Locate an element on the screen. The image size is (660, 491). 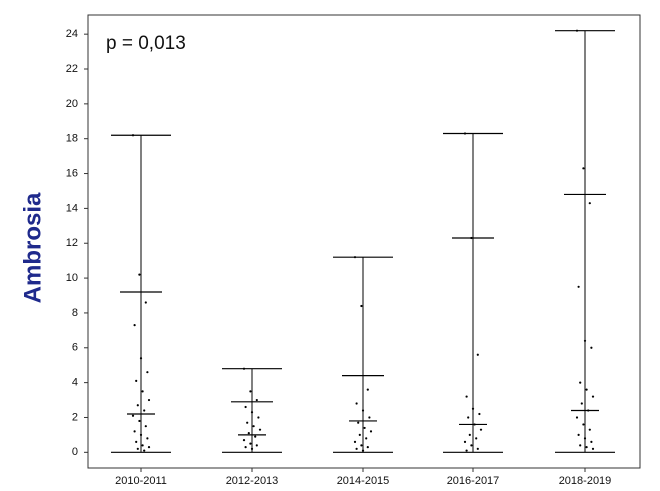
y-axis-label: Ambrosia is located at coordinates (32, 247).